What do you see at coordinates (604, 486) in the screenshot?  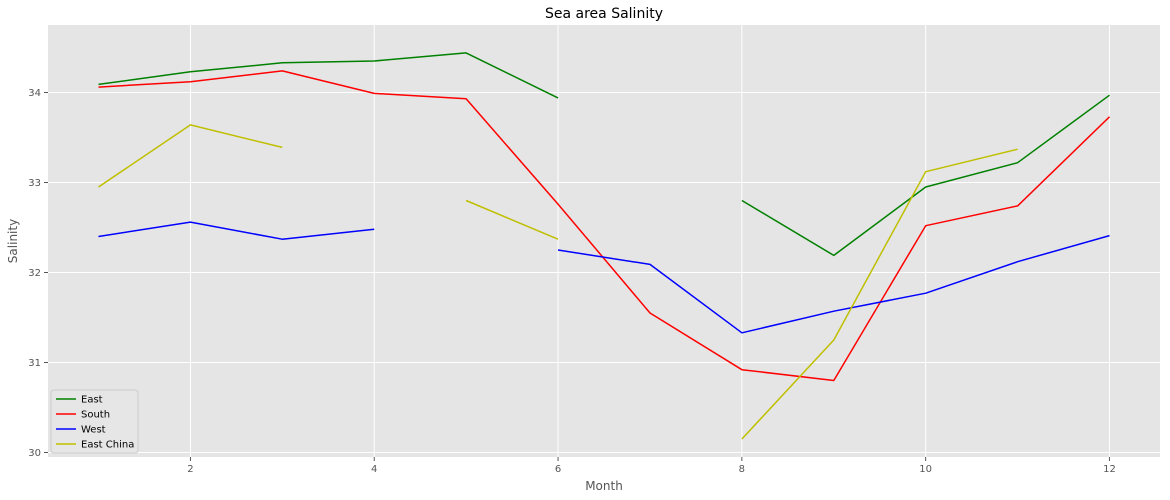 I see `x-axis-label: Month` at bounding box center [604, 486].